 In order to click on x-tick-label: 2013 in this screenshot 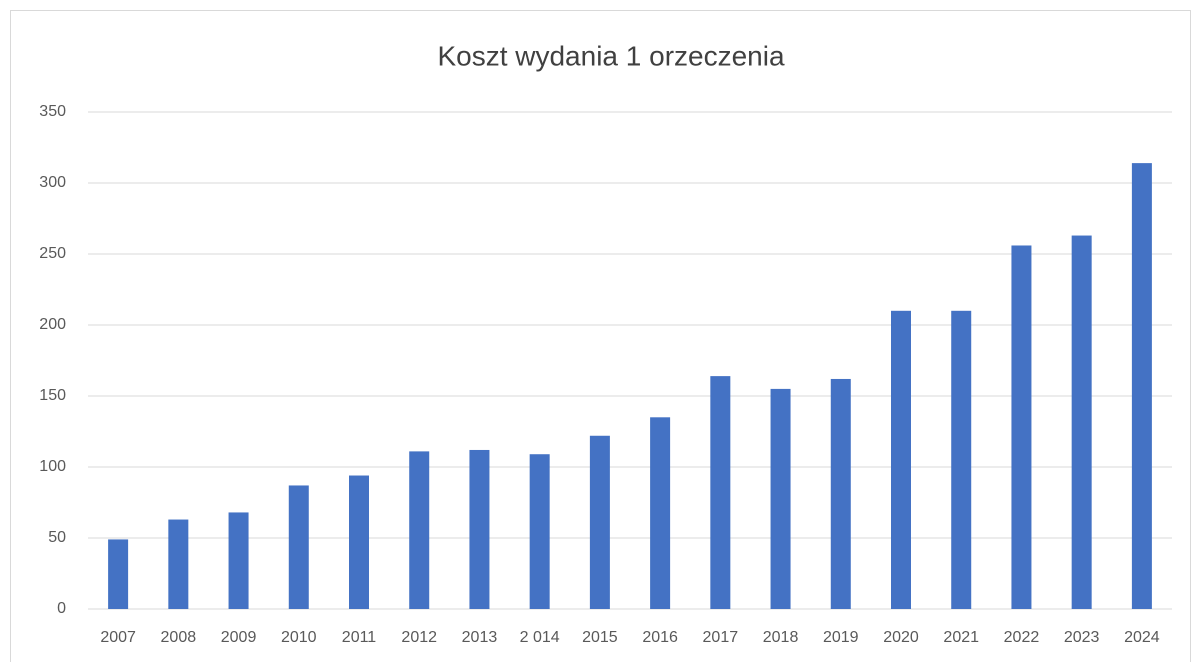, I will do `click(480, 637)`.